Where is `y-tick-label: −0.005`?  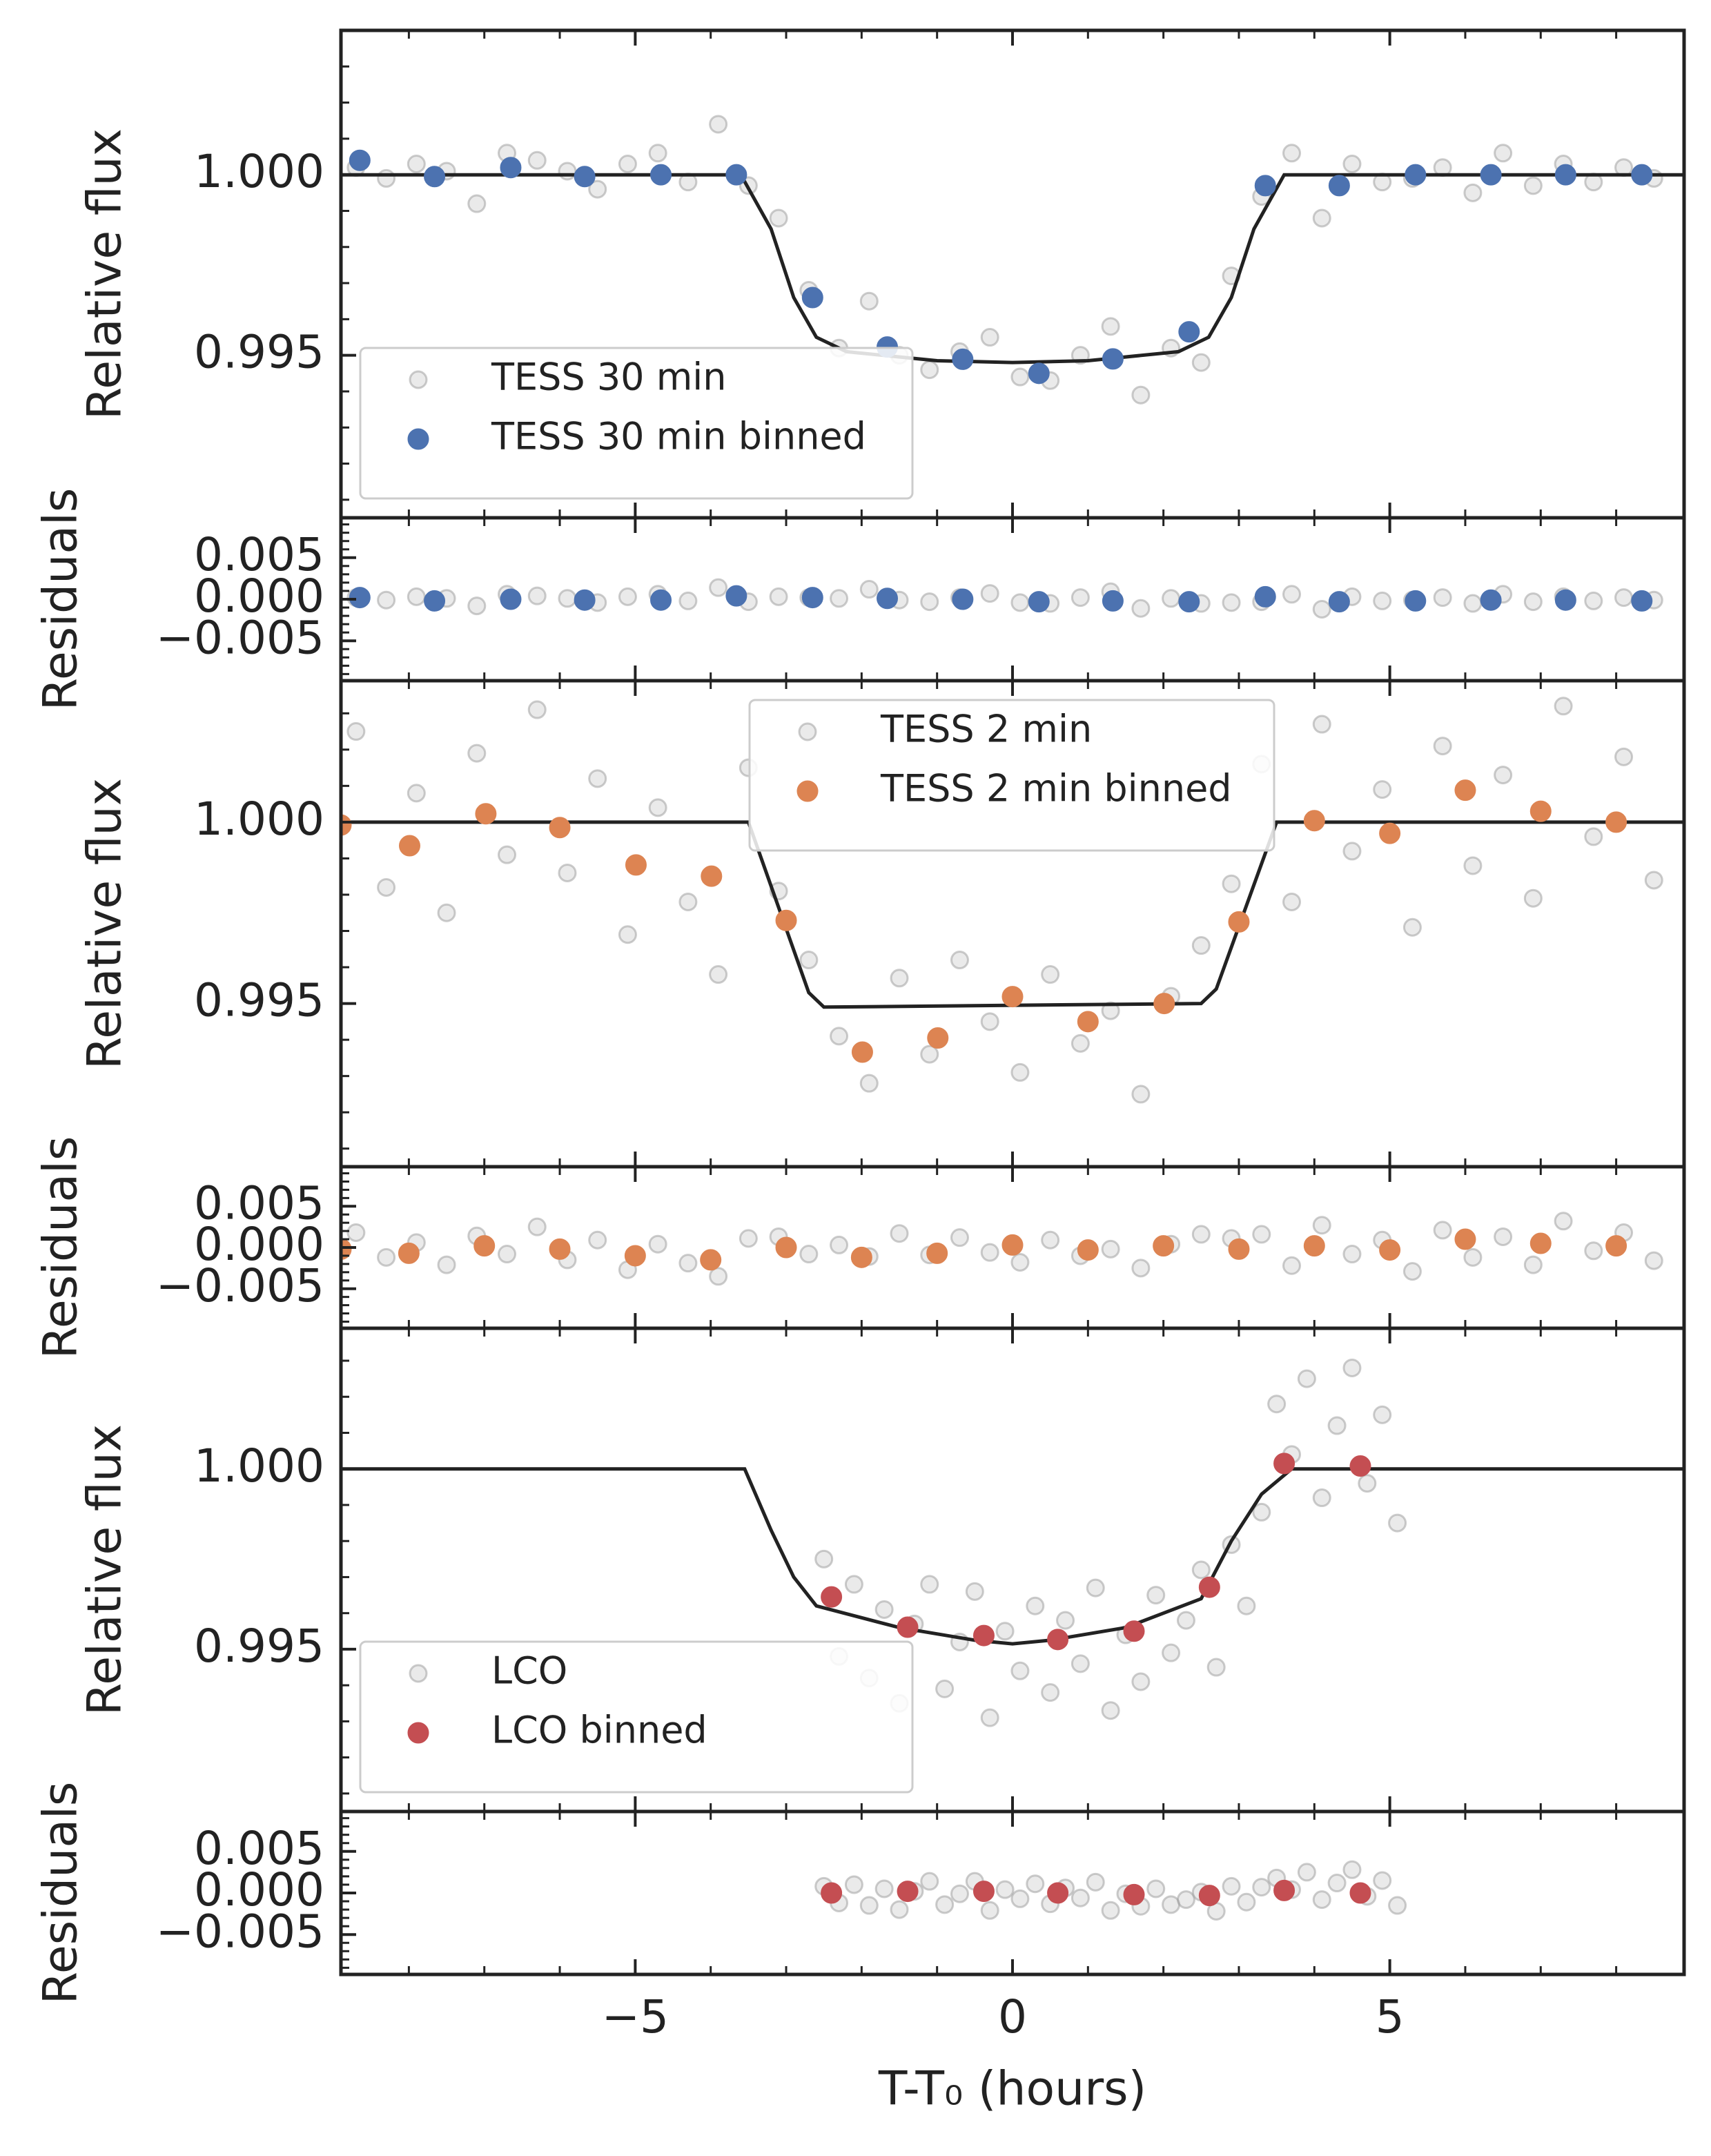
y-tick-label: −0.005 is located at coordinates (240, 1931).